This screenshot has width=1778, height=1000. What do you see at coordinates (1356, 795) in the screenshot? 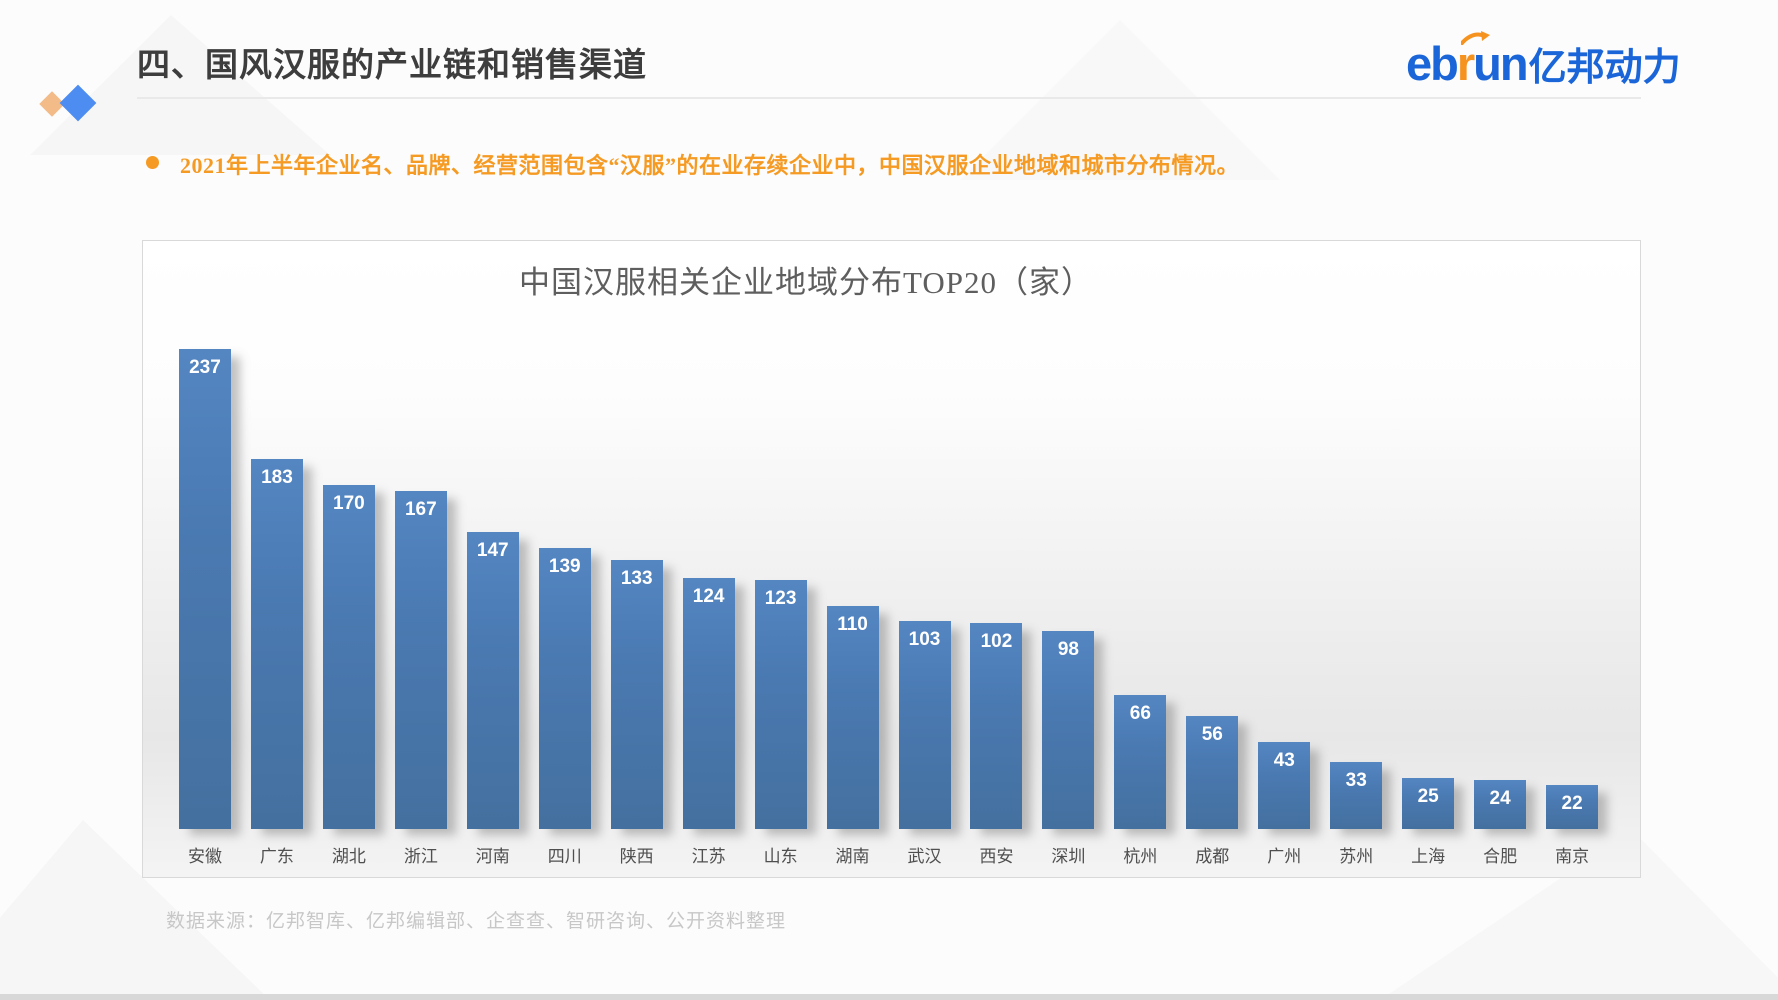
I see `bar: 33` at bounding box center [1356, 795].